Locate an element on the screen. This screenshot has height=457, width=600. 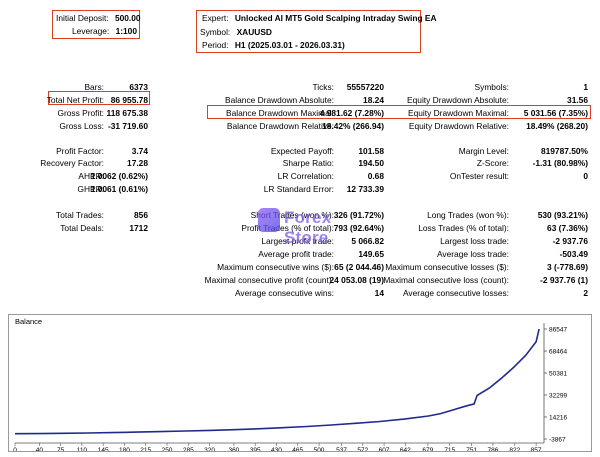
balance-drawdown-relative-value: 18.42% (266.94) is located at coordinates (353, 126).